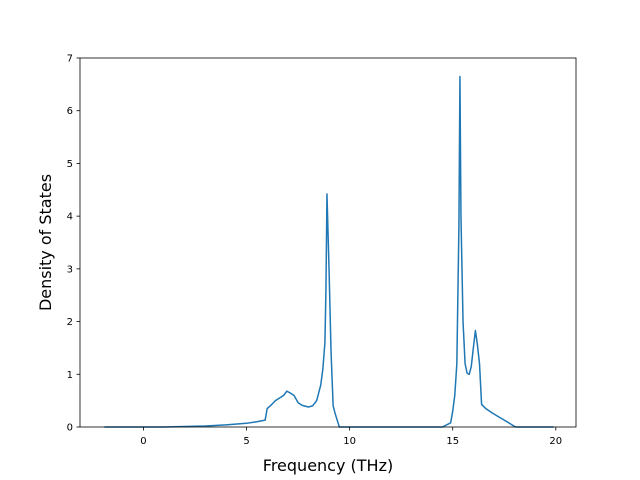 The height and width of the screenshot is (480, 640). What do you see at coordinates (246, 441) in the screenshot?
I see `x-tick-label: 5` at bounding box center [246, 441].